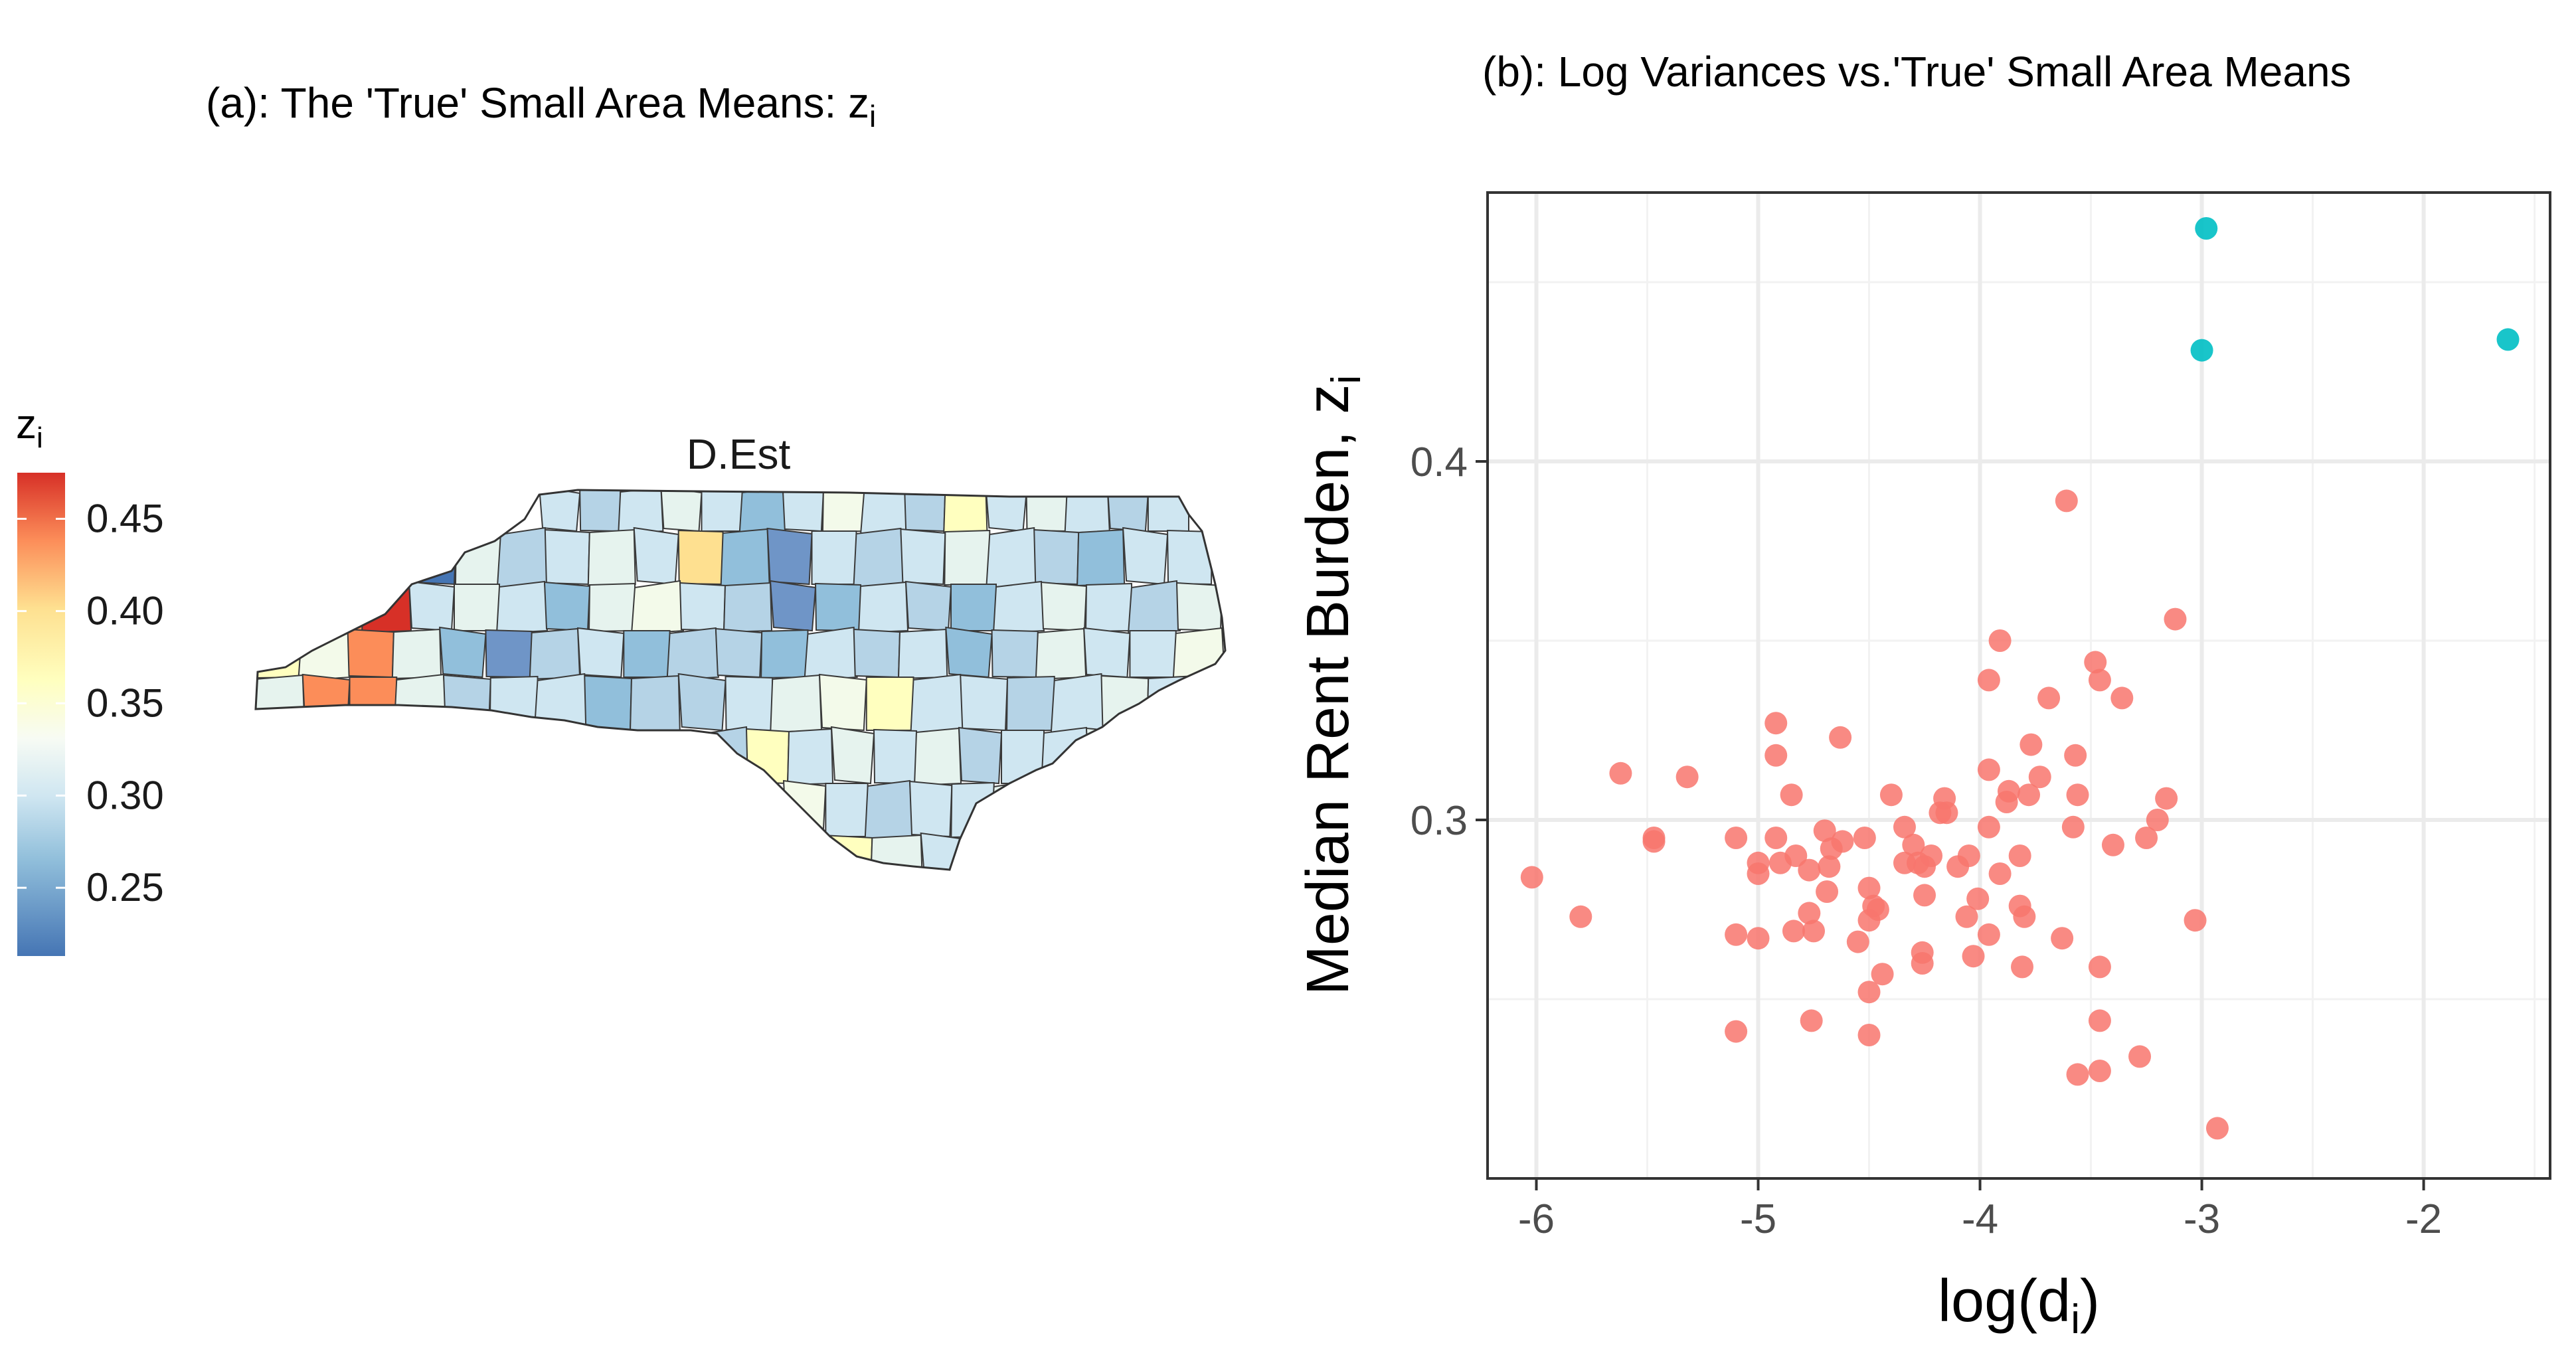  Describe the element at coordinates (1980, 1219) in the screenshot. I see `x-tick-label: -4` at that location.